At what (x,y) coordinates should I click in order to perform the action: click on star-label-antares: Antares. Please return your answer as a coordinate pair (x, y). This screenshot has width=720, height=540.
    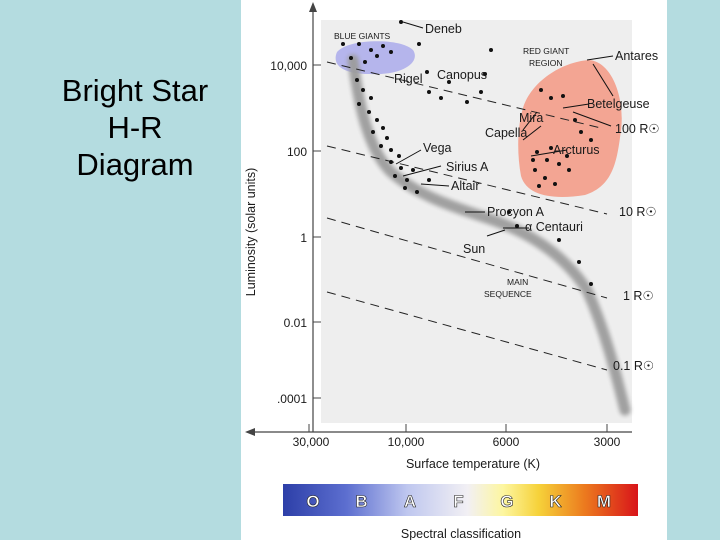
    Looking at the image, I should click on (636, 56).